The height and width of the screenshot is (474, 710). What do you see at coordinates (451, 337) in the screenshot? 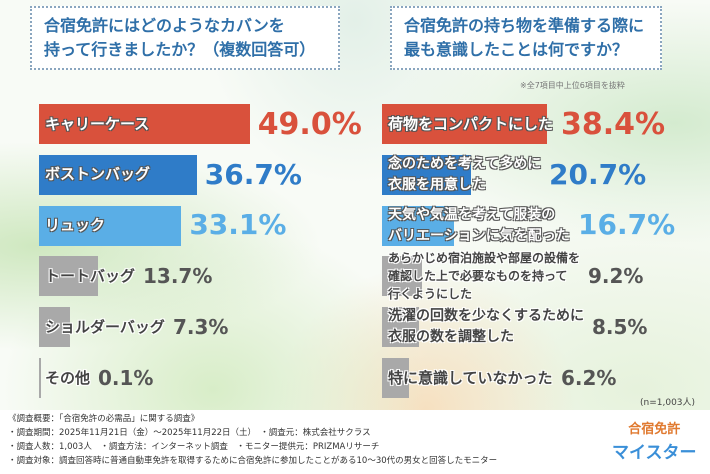
I see `category-label-line: 衣服の数を調整した` at bounding box center [451, 337].